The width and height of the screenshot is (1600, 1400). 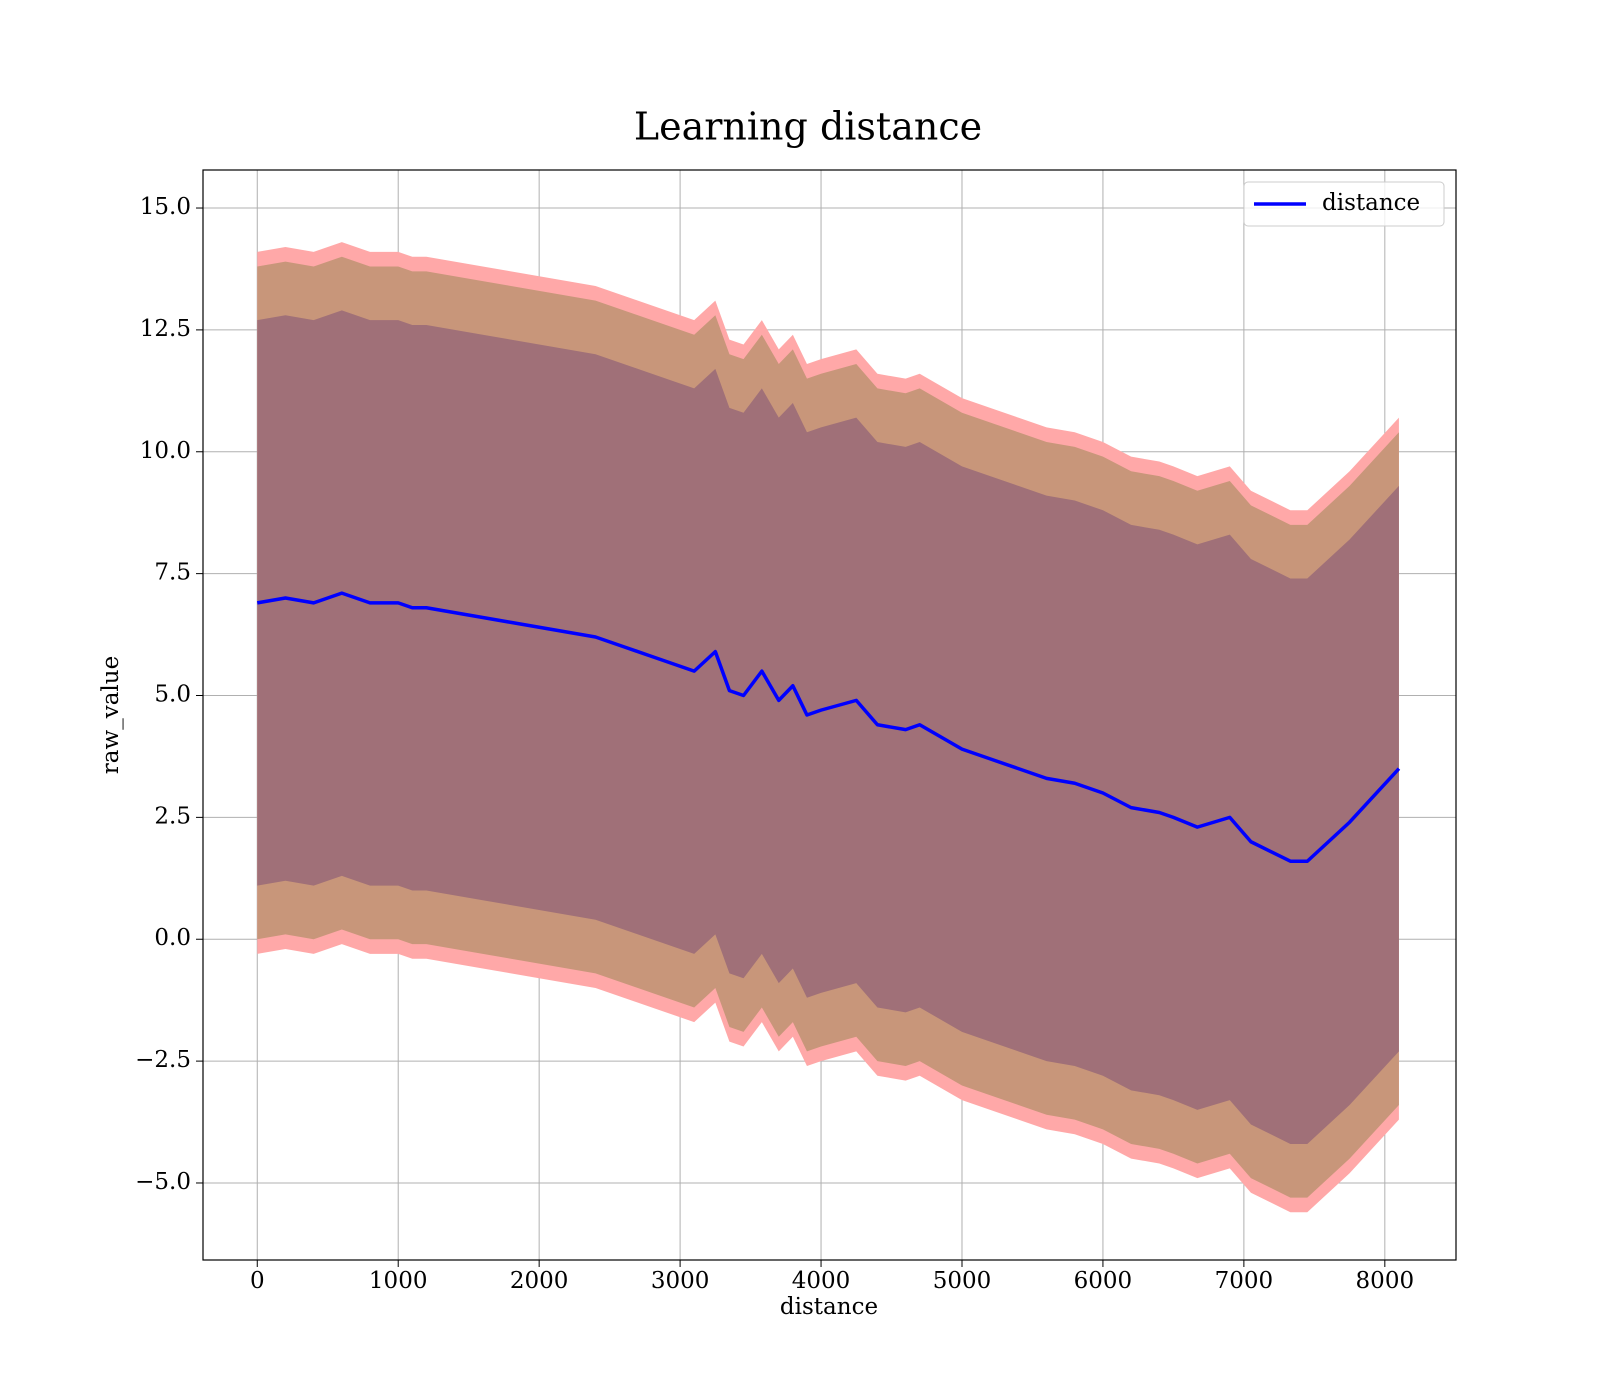 I want to click on x-tick-label: 0, so click(x=257, y=1281).